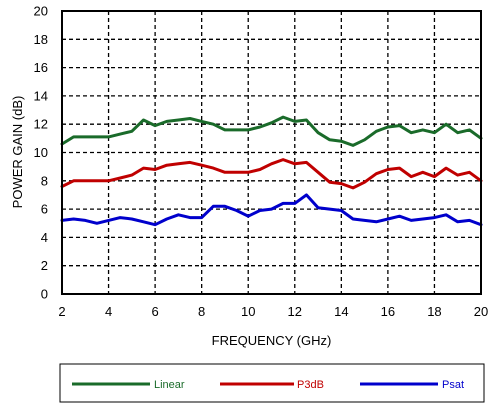 This screenshot has width=489, height=408. Describe the element at coordinates (61, 311) in the screenshot. I see `x-tick-label: 2` at that location.